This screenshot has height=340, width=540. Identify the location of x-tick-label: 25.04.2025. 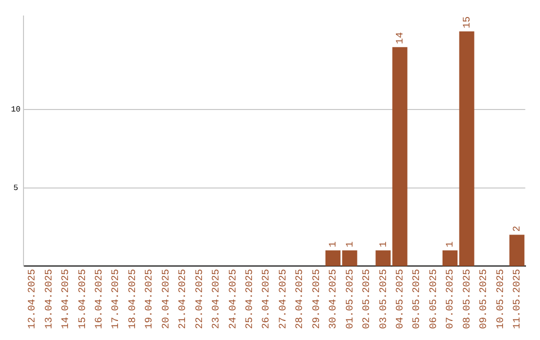
(250, 299).